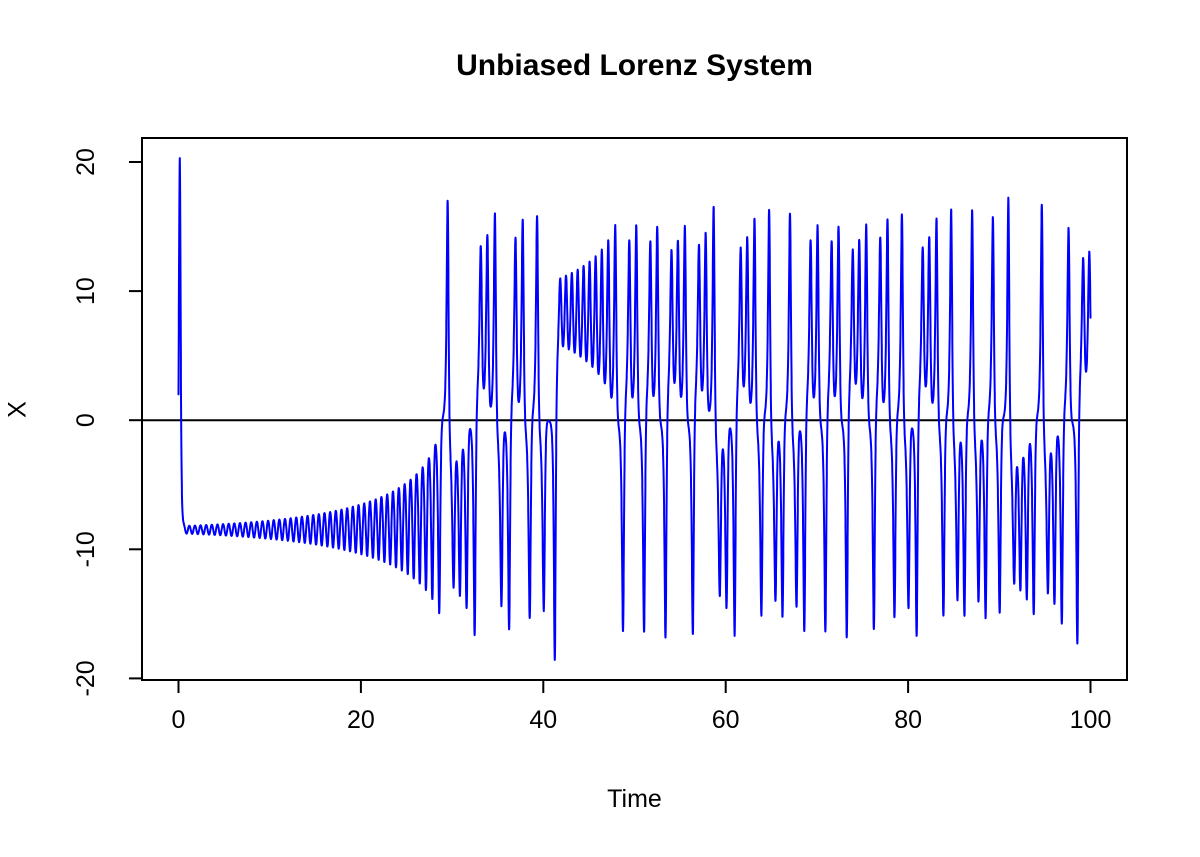 This screenshot has width=1200, height=857. I want to click on x-tick-label: 40, so click(543, 720).